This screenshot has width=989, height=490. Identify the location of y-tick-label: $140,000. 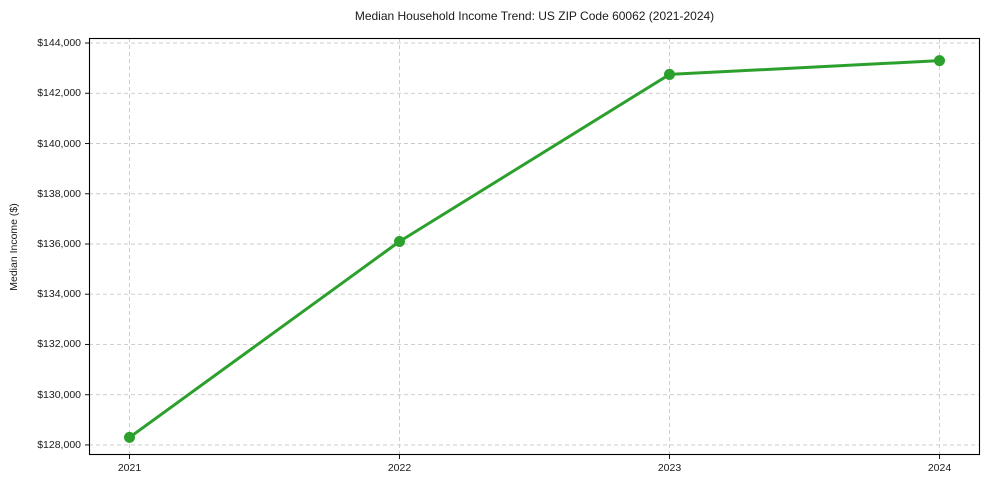
(59, 143).